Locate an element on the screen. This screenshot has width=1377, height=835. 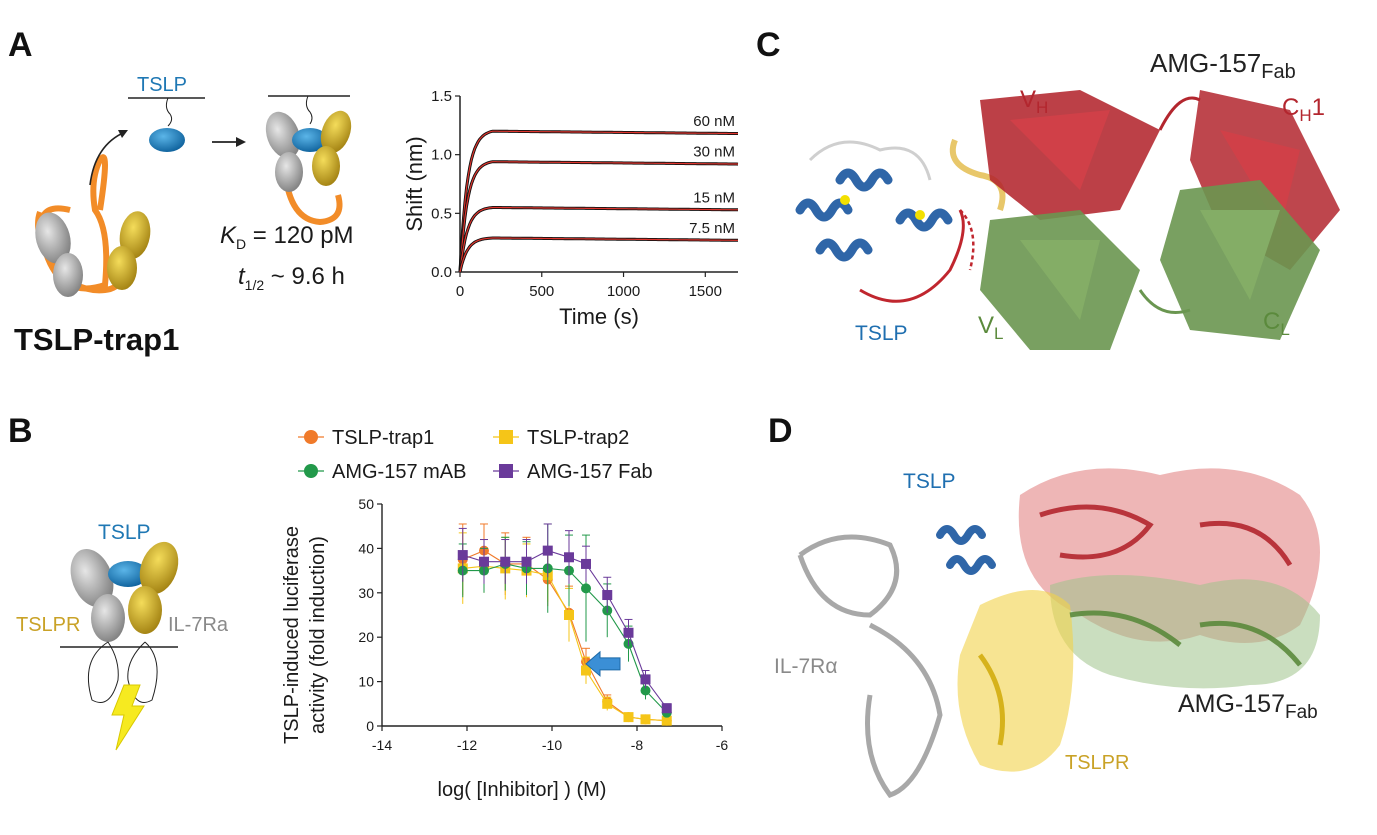
y-tick-label: 40 is located at coordinates (366, 548).